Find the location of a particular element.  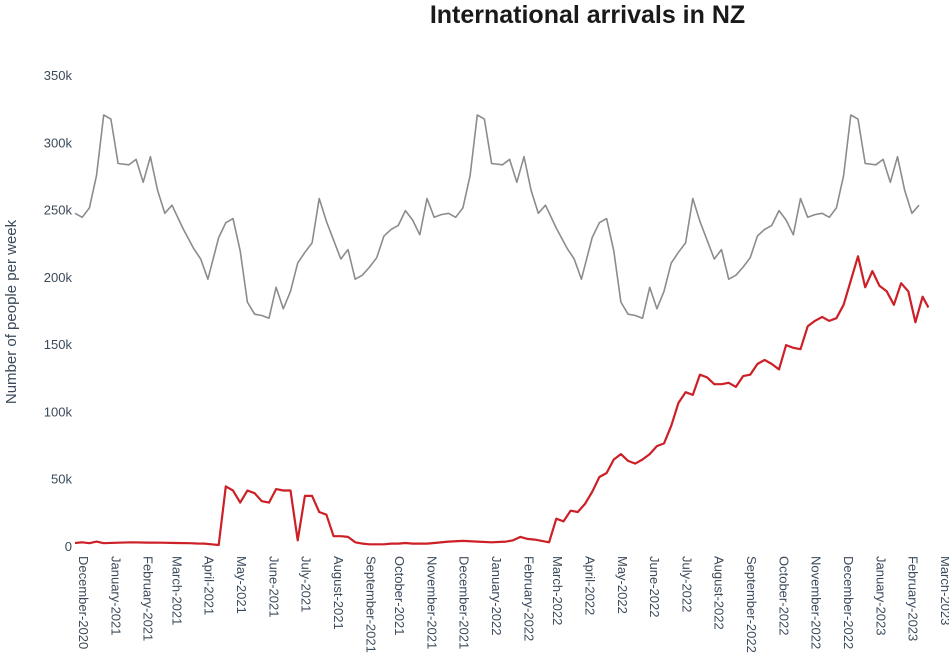

chart-title: International arrivals in NZ is located at coordinates (587, 15).